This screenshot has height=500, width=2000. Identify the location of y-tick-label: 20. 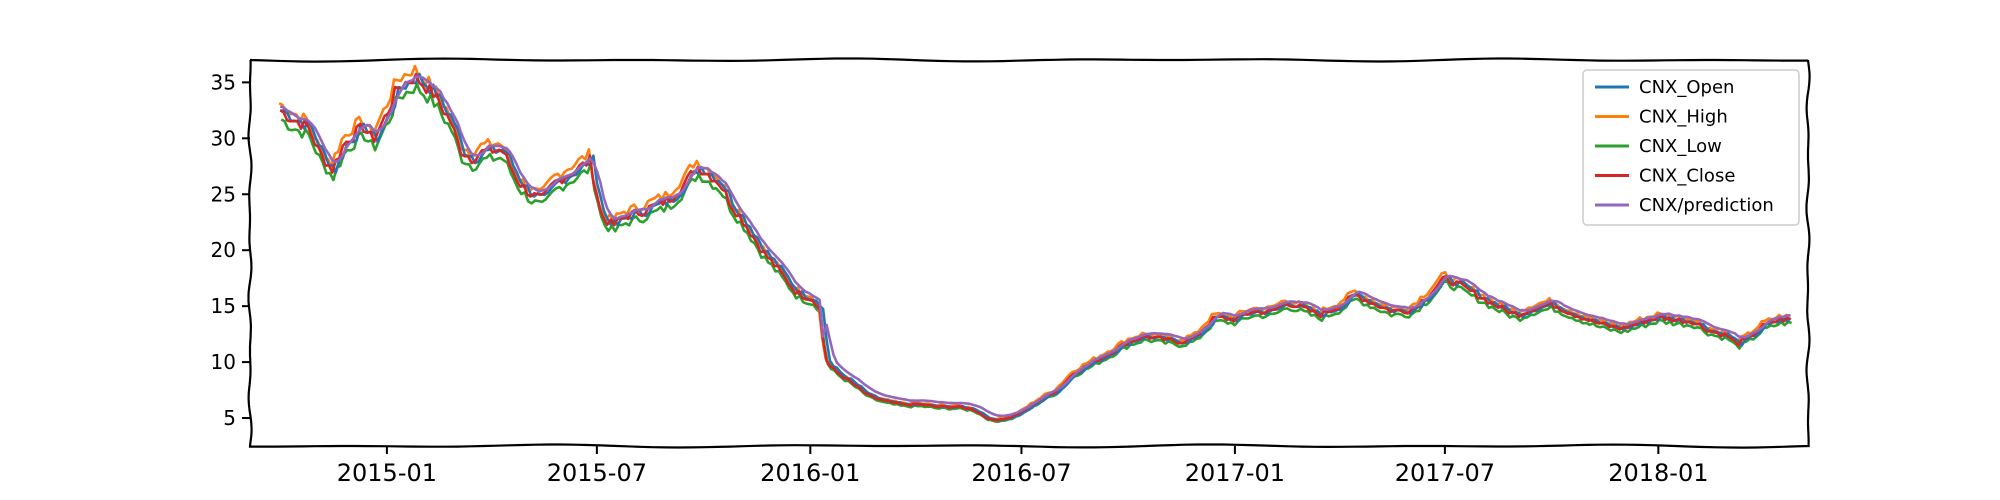
(223, 250).